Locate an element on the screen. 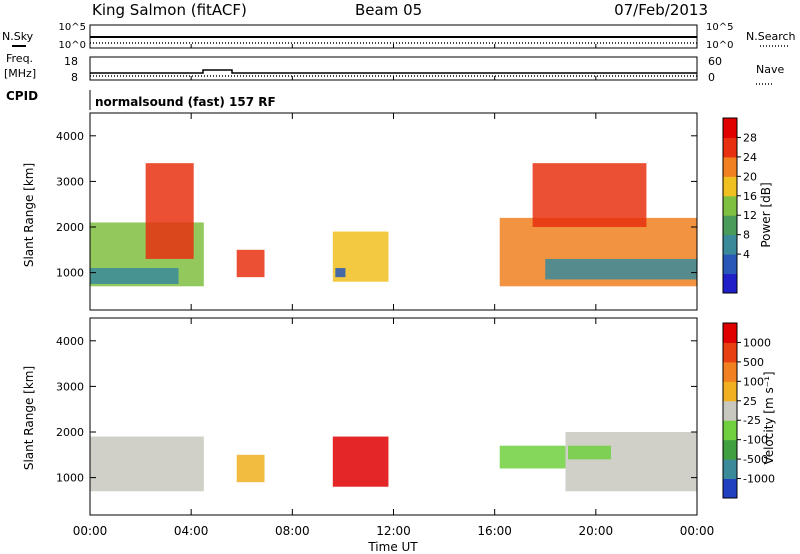 This screenshot has width=800, height=554. beam-title: Beam 05 is located at coordinates (388, 10).